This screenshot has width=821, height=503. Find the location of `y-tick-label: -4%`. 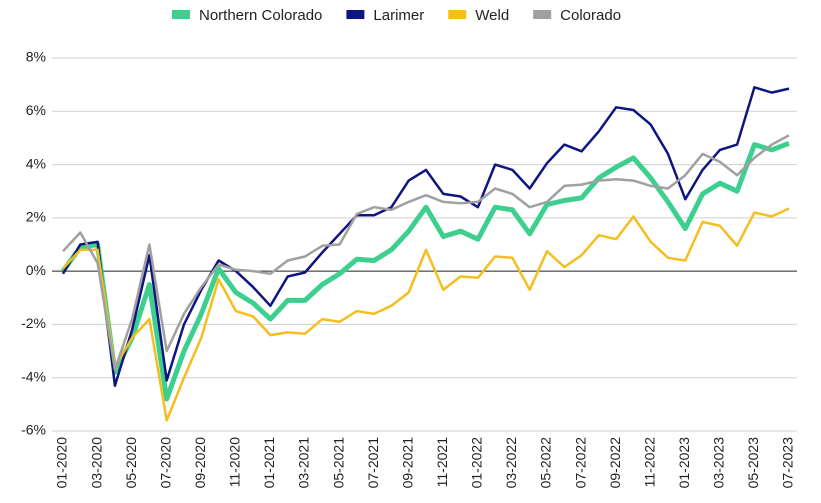

y-tick-label: -4% is located at coordinates (33, 376).